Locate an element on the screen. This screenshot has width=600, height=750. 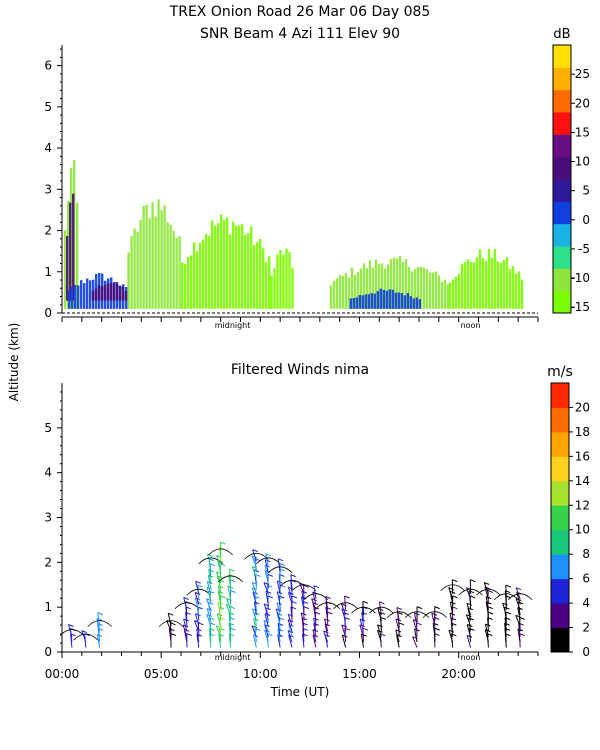
snr-y-tick-label: 0 is located at coordinates (48, 313).